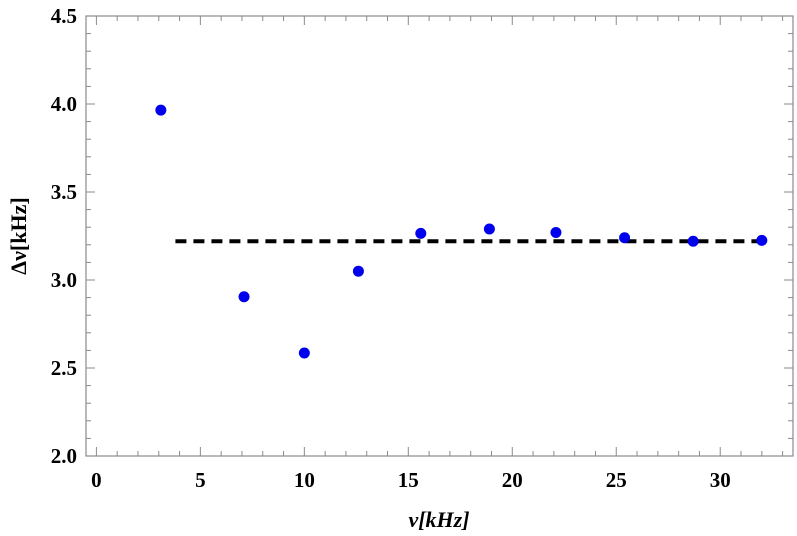 This screenshot has width=797, height=536. What do you see at coordinates (438, 519) in the screenshot?
I see `x-axis-label: ν[kHz]` at bounding box center [438, 519].